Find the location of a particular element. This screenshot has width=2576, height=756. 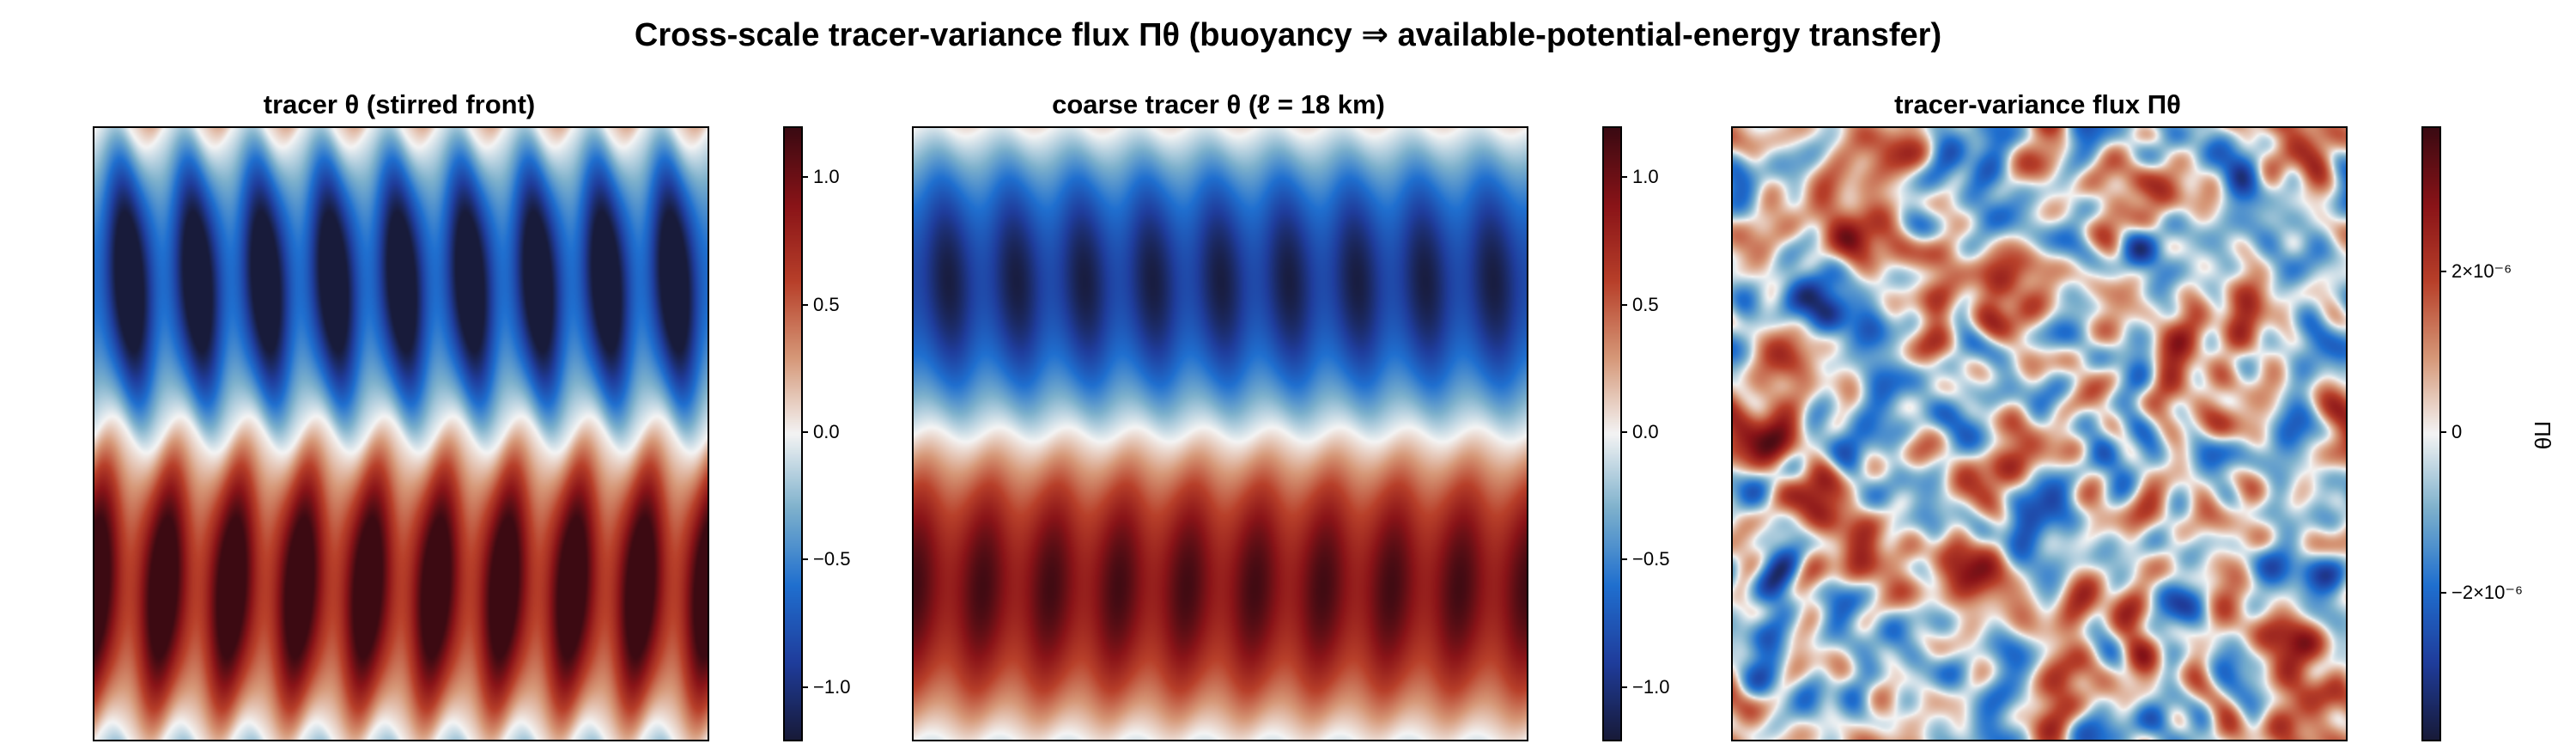

panel-3-colorbar-label: Πθ is located at coordinates (2543, 435).